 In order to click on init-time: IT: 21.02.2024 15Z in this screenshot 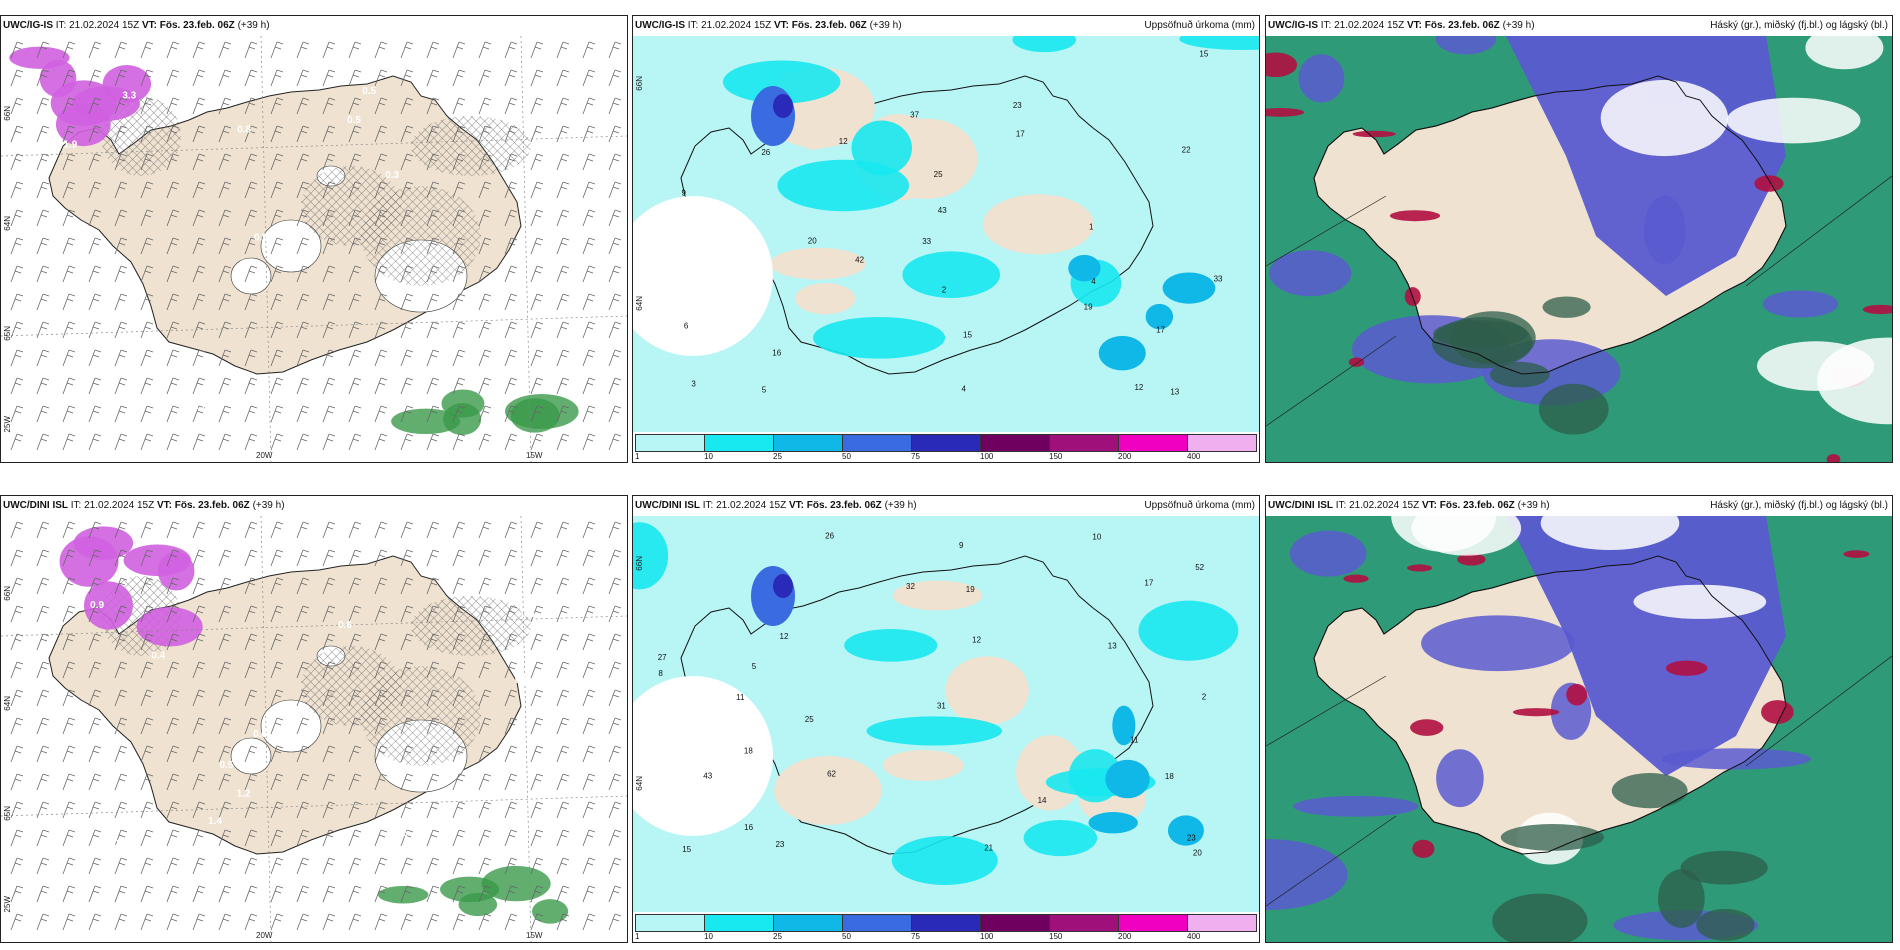, I will do `click(1377, 505)`.